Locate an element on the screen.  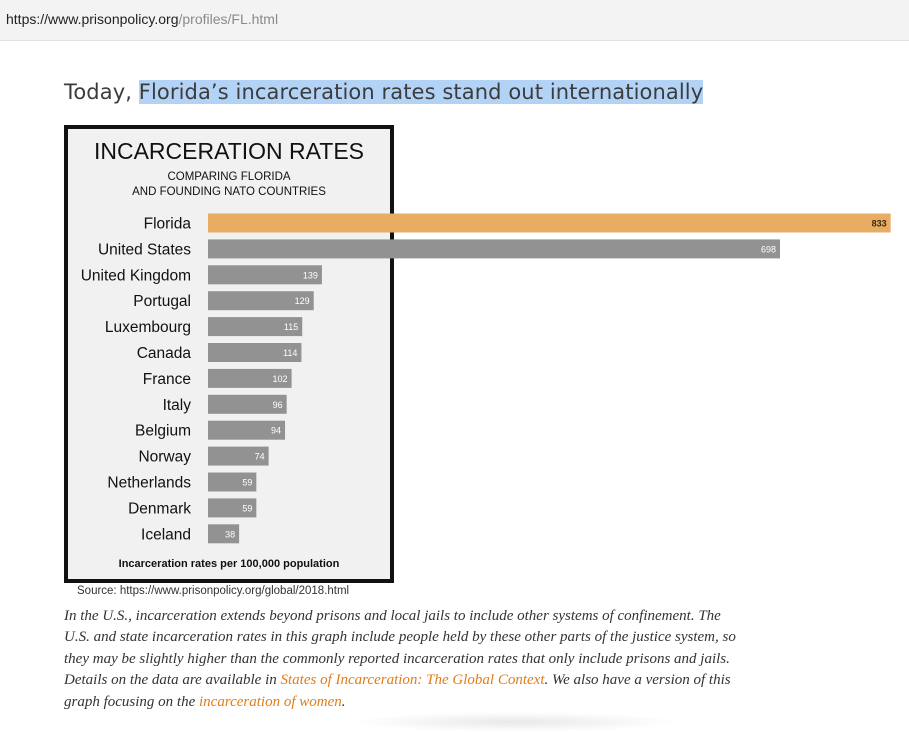
bar-france is located at coordinates (250, 378).